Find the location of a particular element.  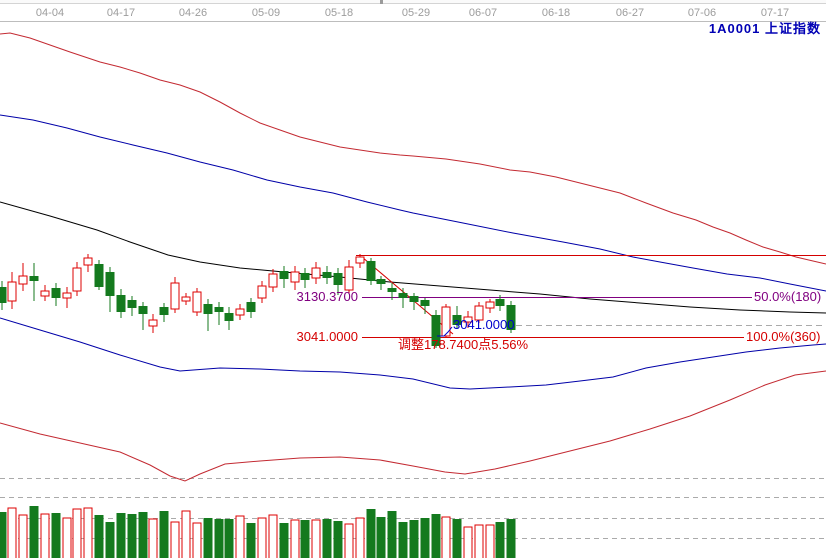

x-axis-tick: 07-17 is located at coordinates (775, 13).